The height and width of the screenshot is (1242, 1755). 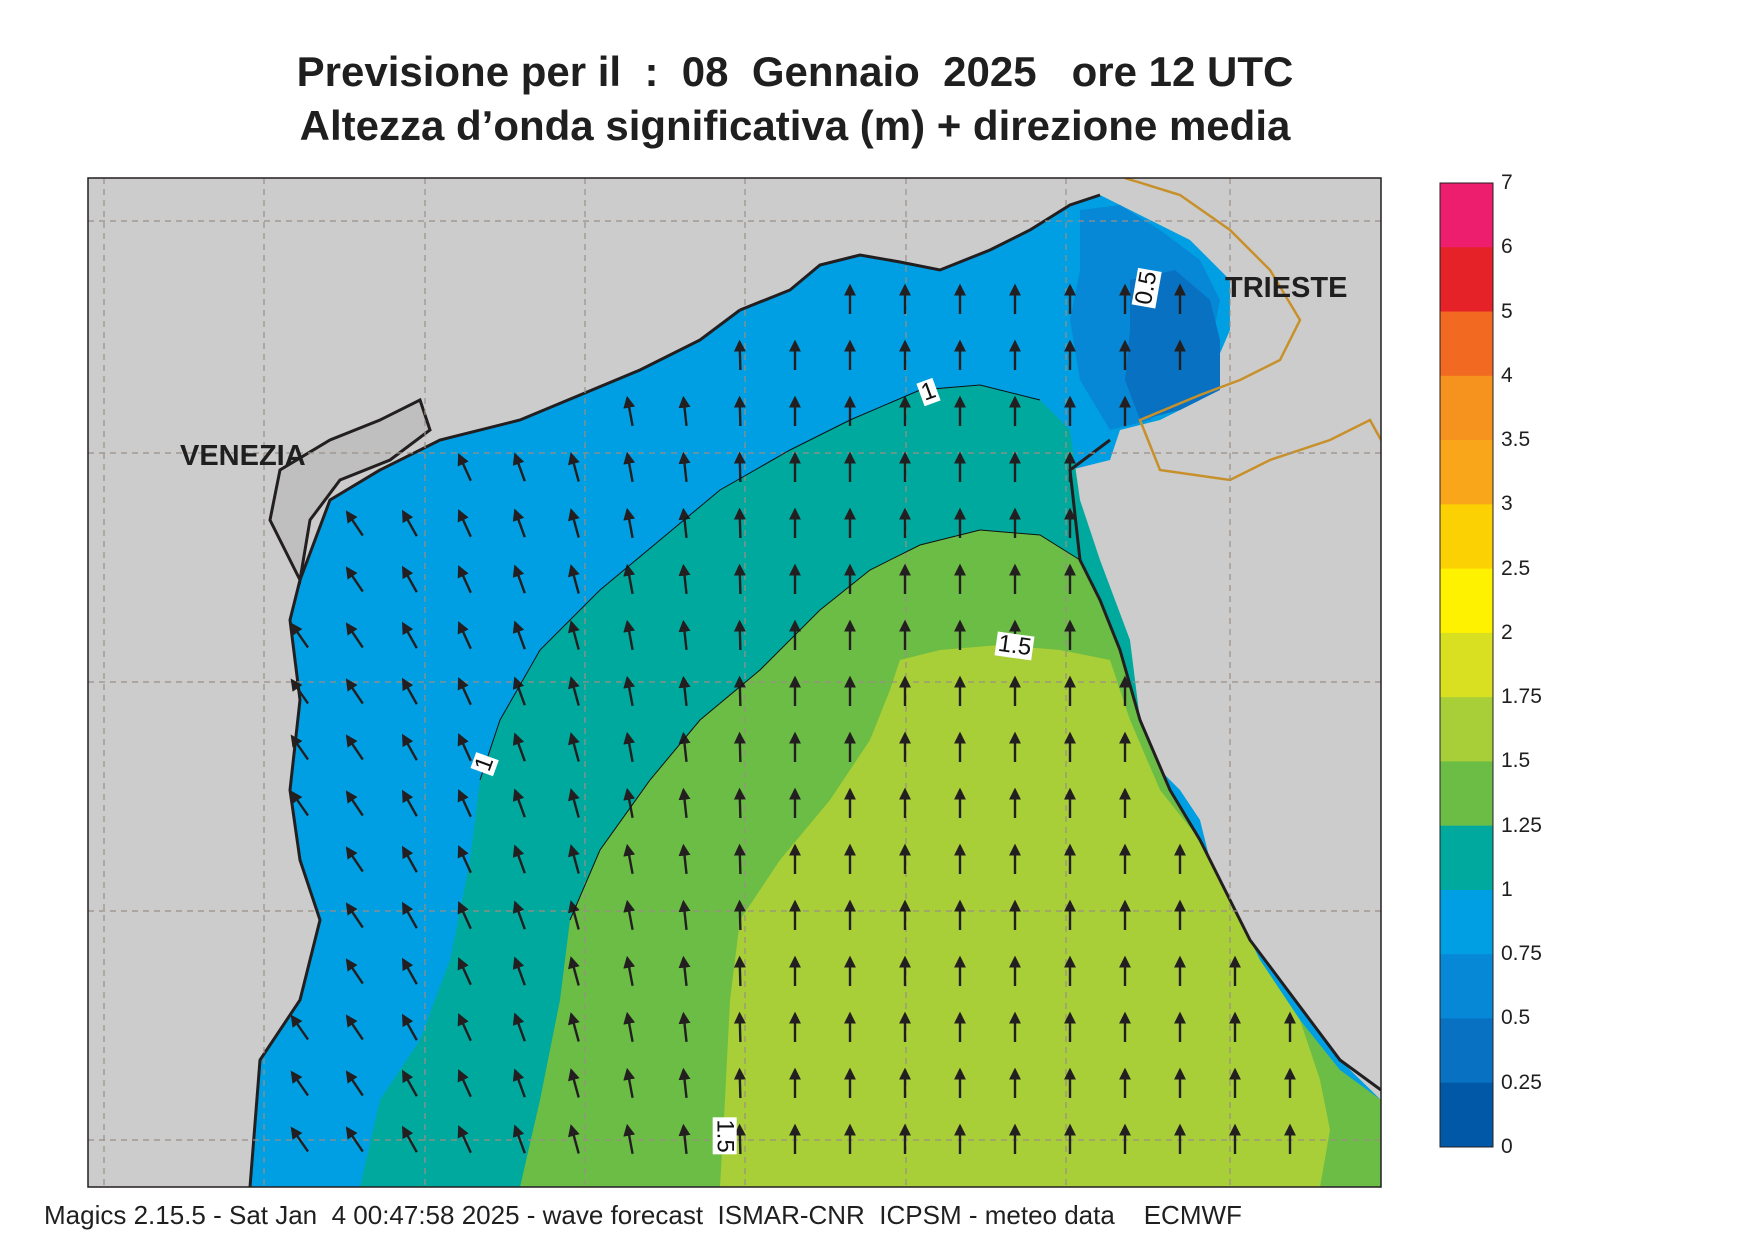 I want to click on colorbar-tick-label: 3, so click(x=1507, y=504).